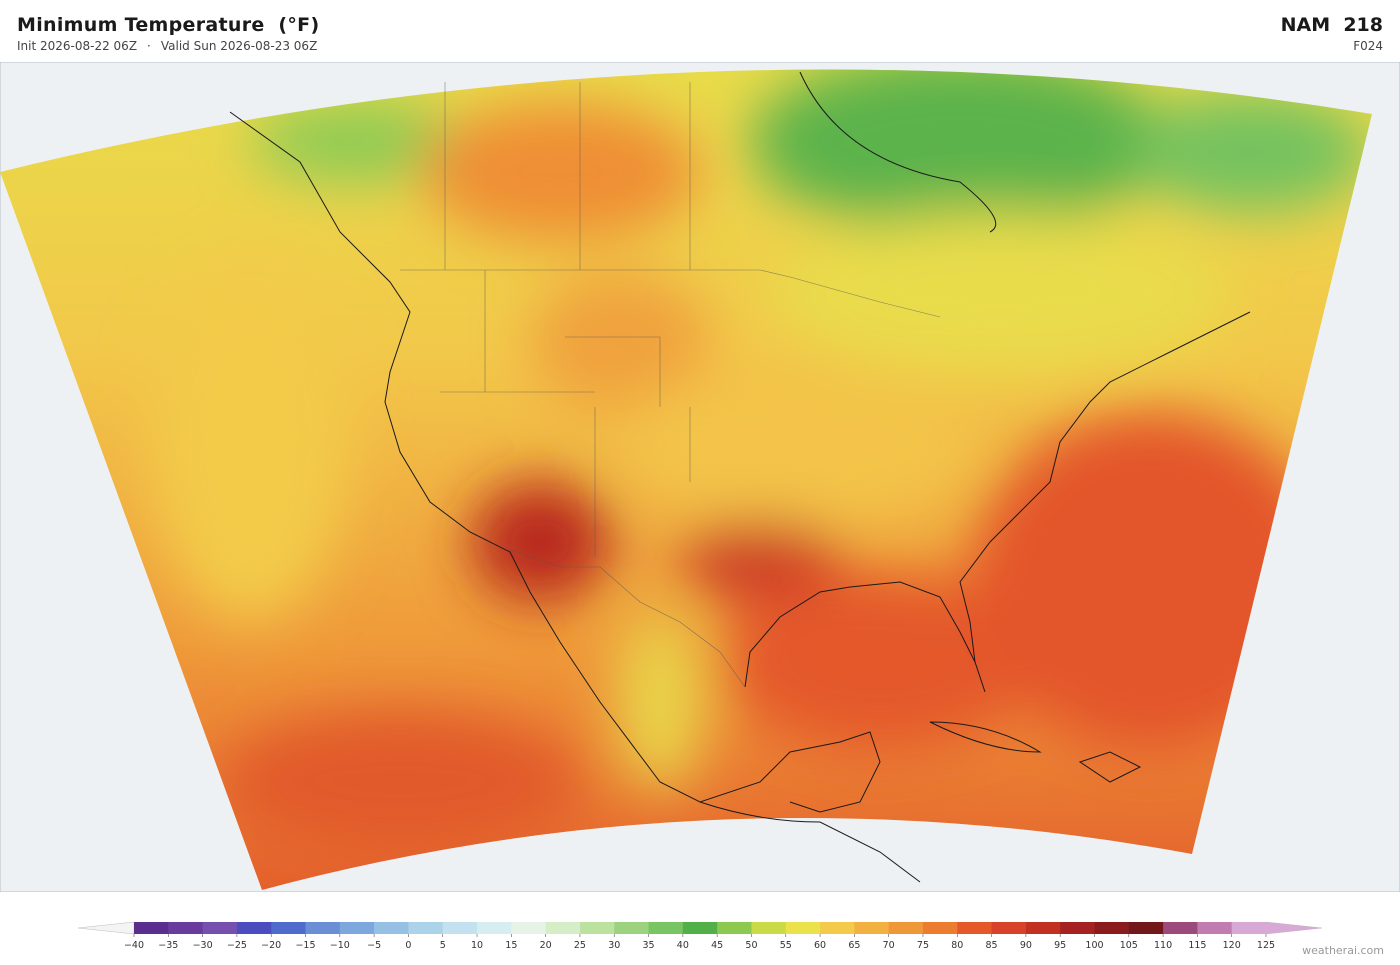  Describe the element at coordinates (1266, 945) in the screenshot. I see `colorbar-tick-label: 125` at that location.